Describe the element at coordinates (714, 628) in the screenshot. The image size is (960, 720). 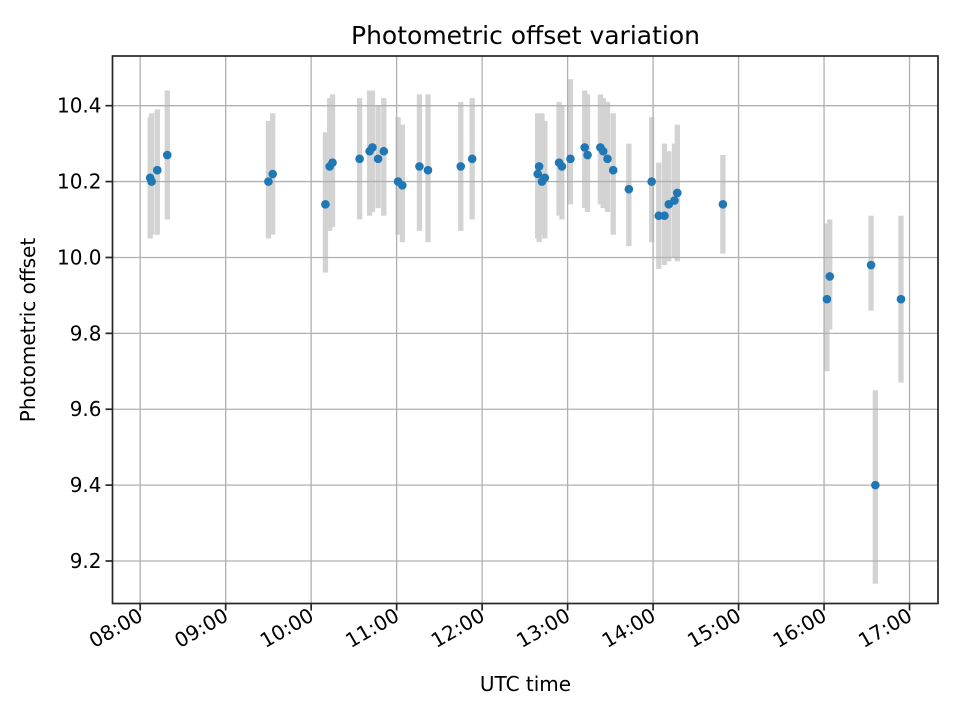
I see `x-tick-label: 15:00` at that location.